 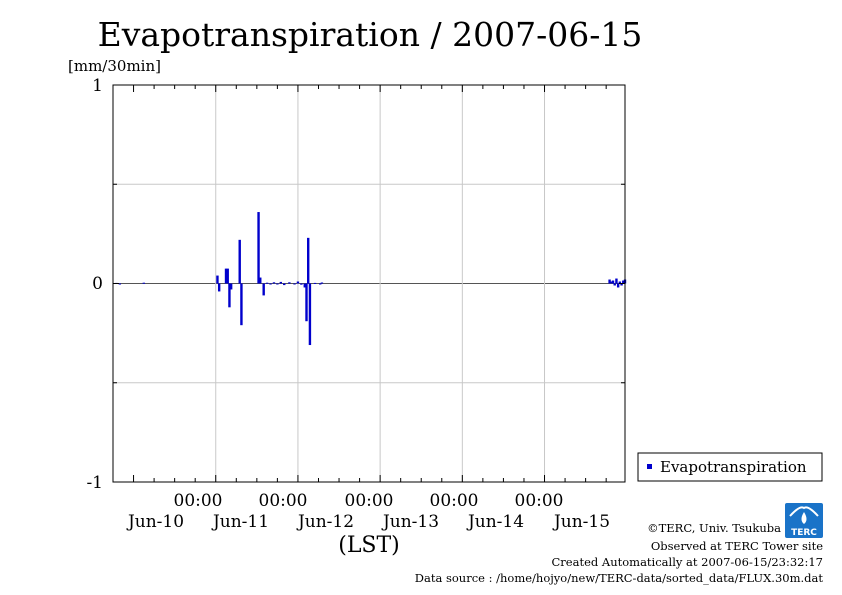 What do you see at coordinates (325, 522) in the screenshot?
I see `x-tick-date-label: Jun-12` at bounding box center [325, 522].